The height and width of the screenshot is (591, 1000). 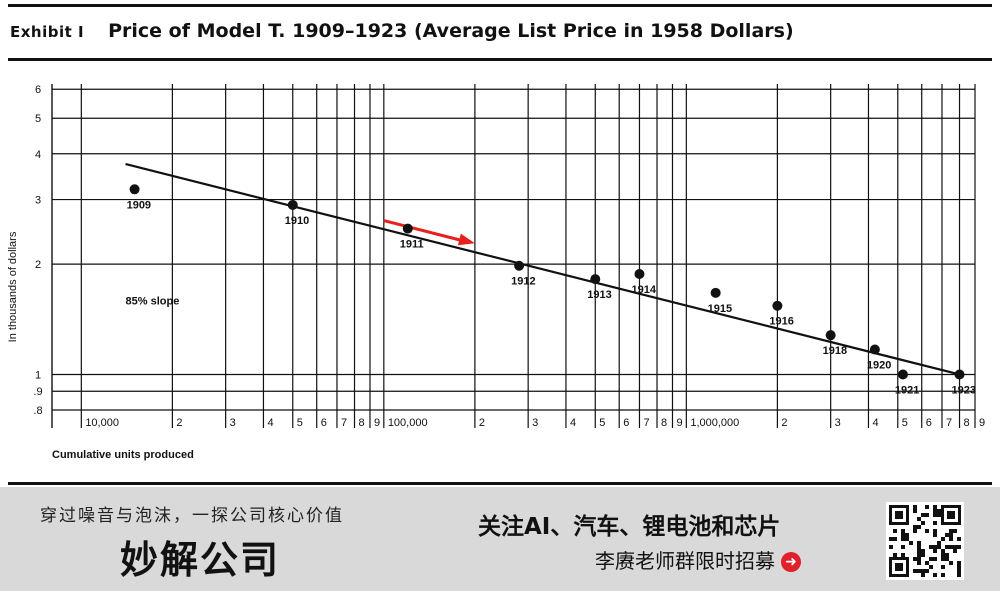 I want to click on exhibit-label: Exhibit I, so click(x=47, y=32).